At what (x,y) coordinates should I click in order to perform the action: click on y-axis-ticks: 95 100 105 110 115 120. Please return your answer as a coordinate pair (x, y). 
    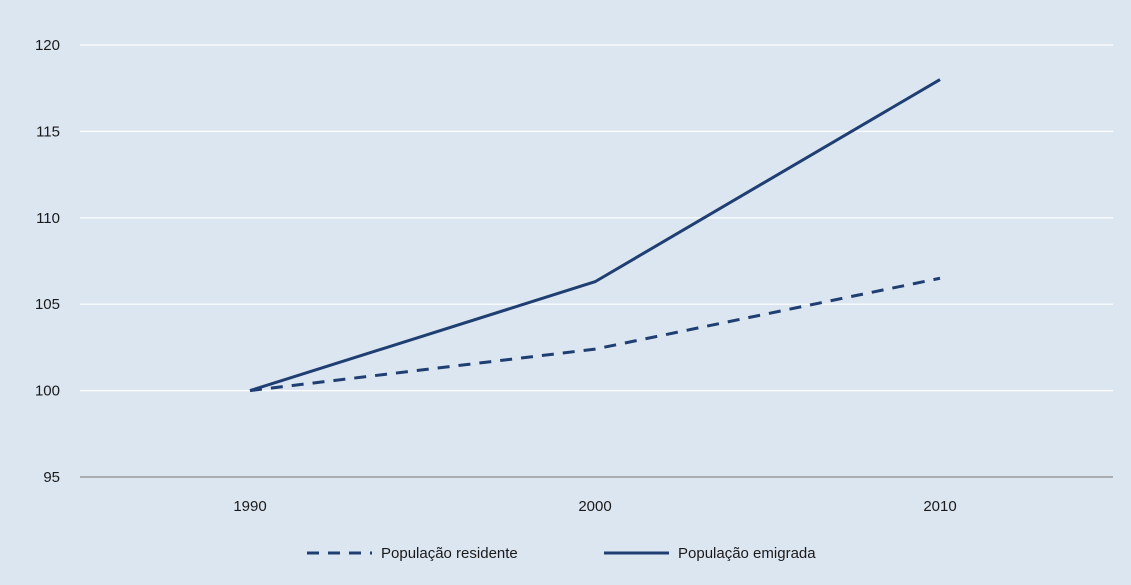
    Looking at the image, I should click on (47, 261).